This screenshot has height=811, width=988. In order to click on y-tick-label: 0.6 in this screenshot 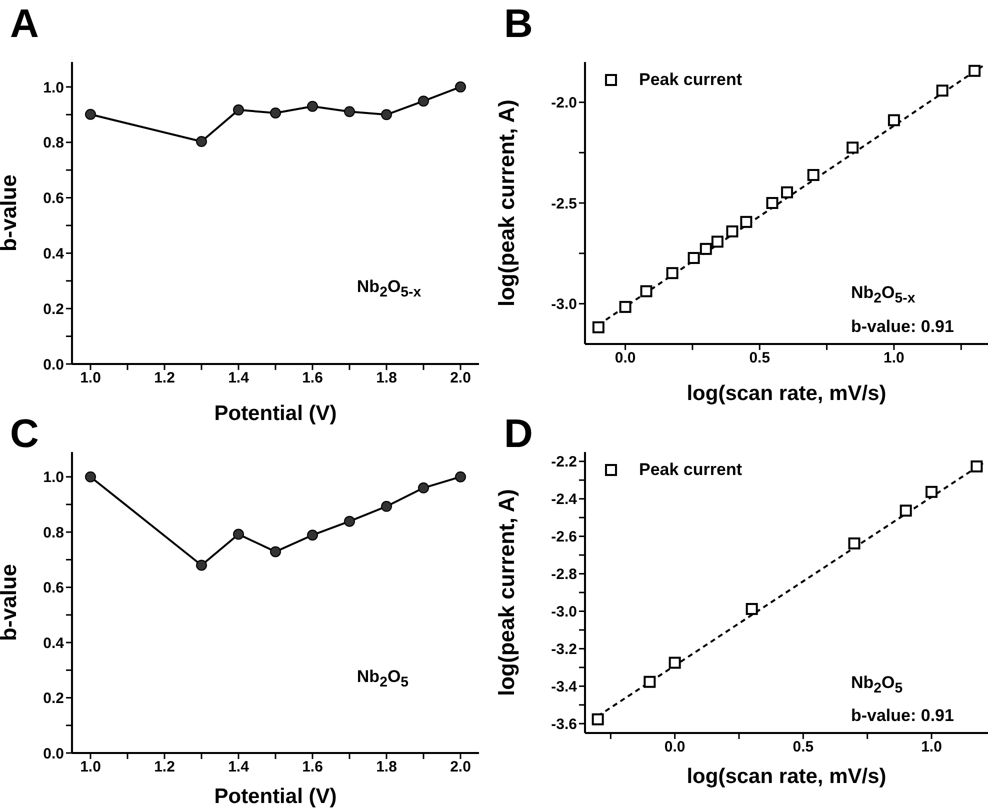, I will do `click(53, 588)`.